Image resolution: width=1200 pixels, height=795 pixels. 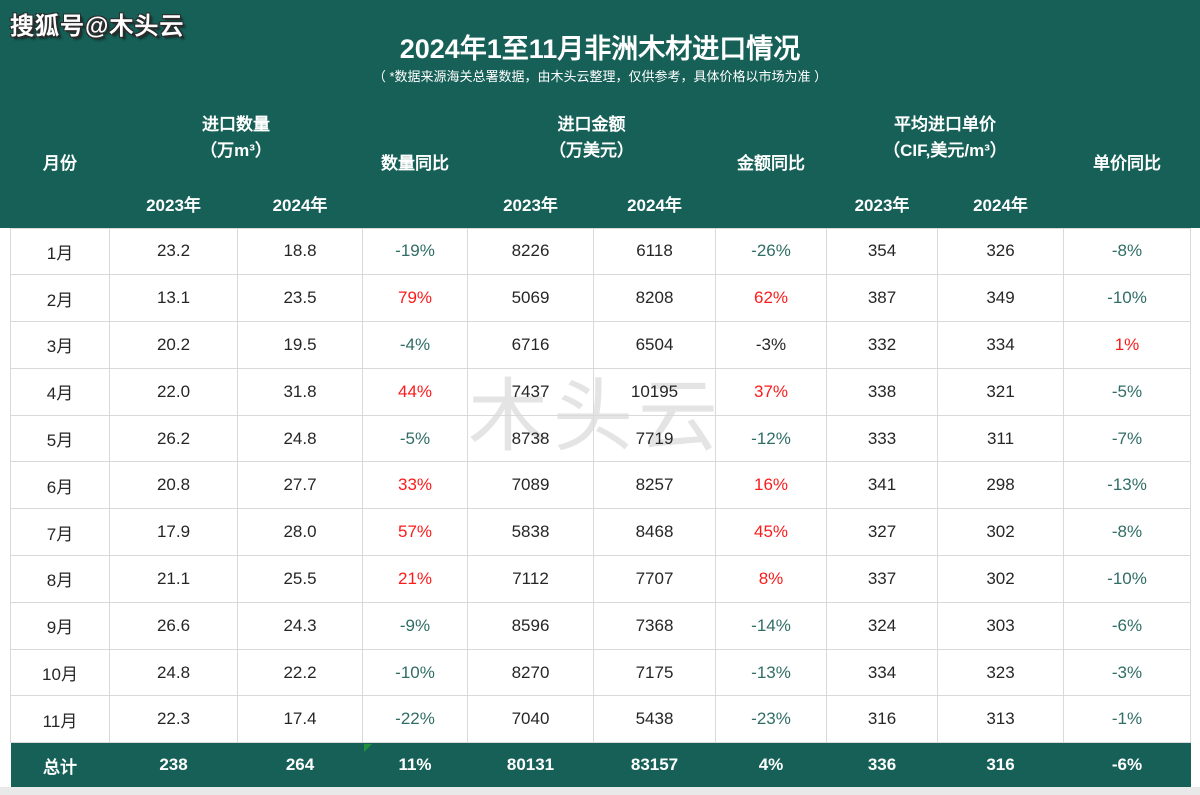 What do you see at coordinates (654, 485) in the screenshot?
I see `amt-2024-cell: 8257` at bounding box center [654, 485].